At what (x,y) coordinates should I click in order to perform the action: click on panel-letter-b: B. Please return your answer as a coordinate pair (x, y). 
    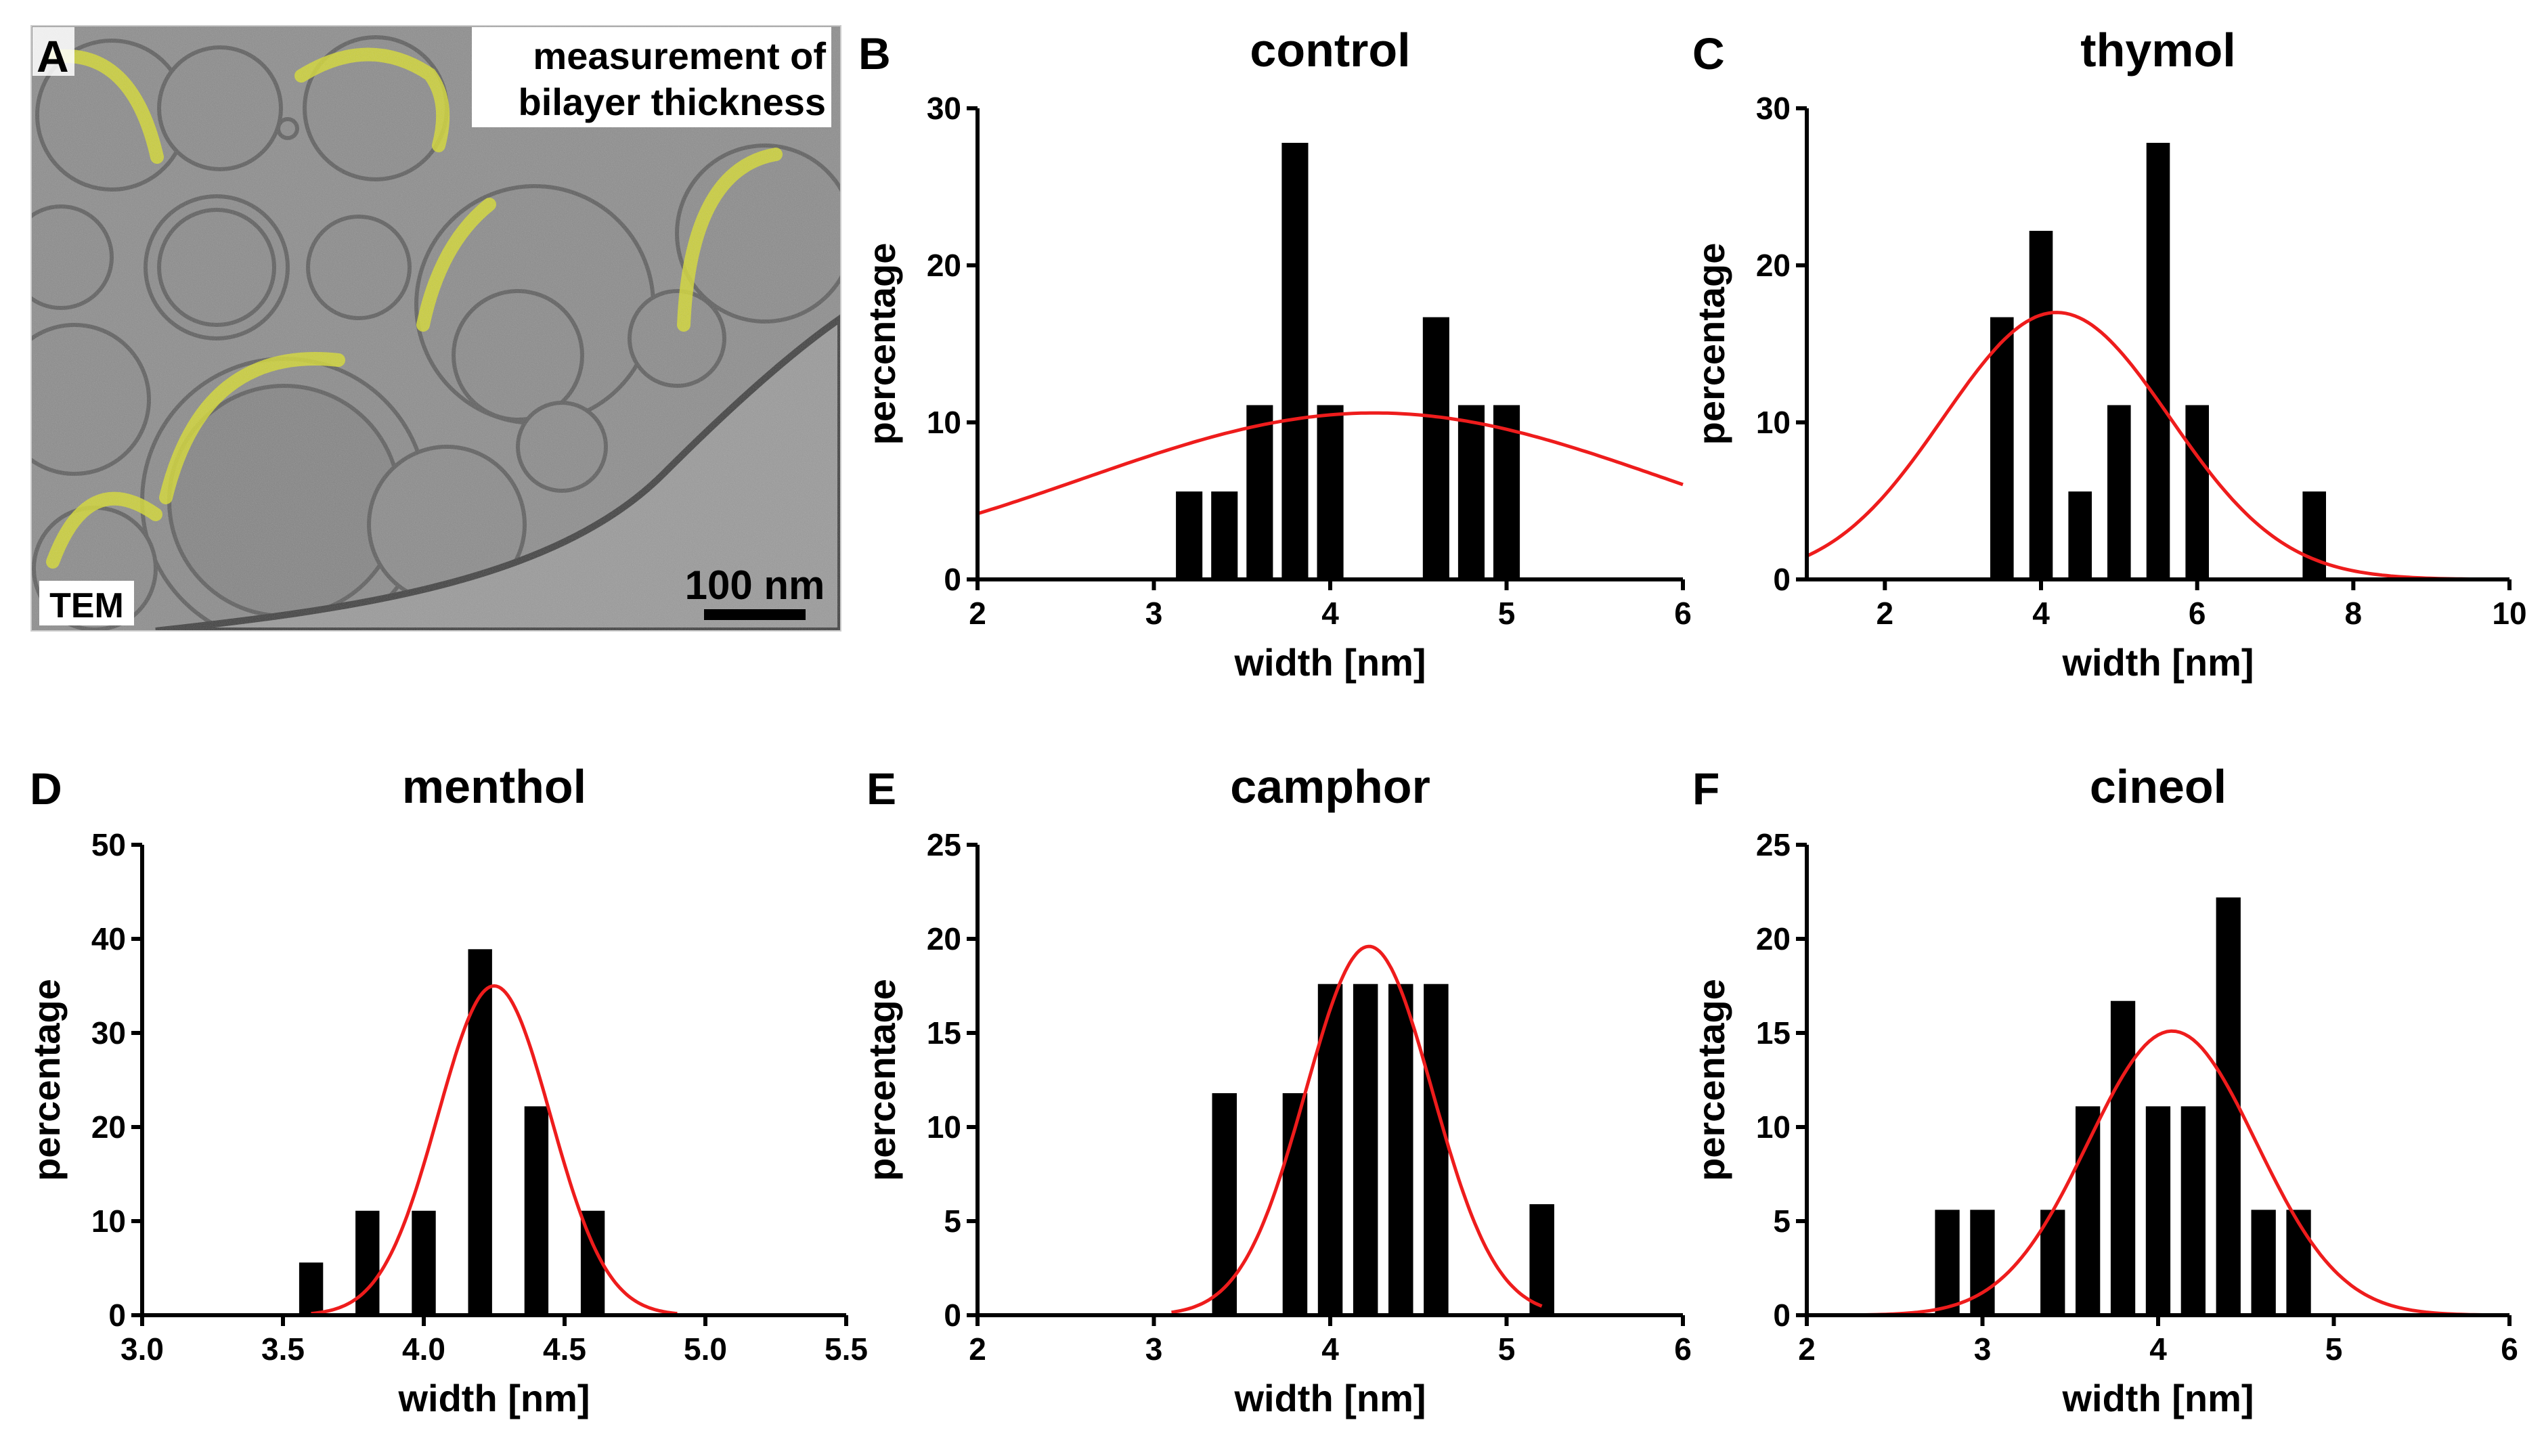
    Looking at the image, I should click on (874, 53).